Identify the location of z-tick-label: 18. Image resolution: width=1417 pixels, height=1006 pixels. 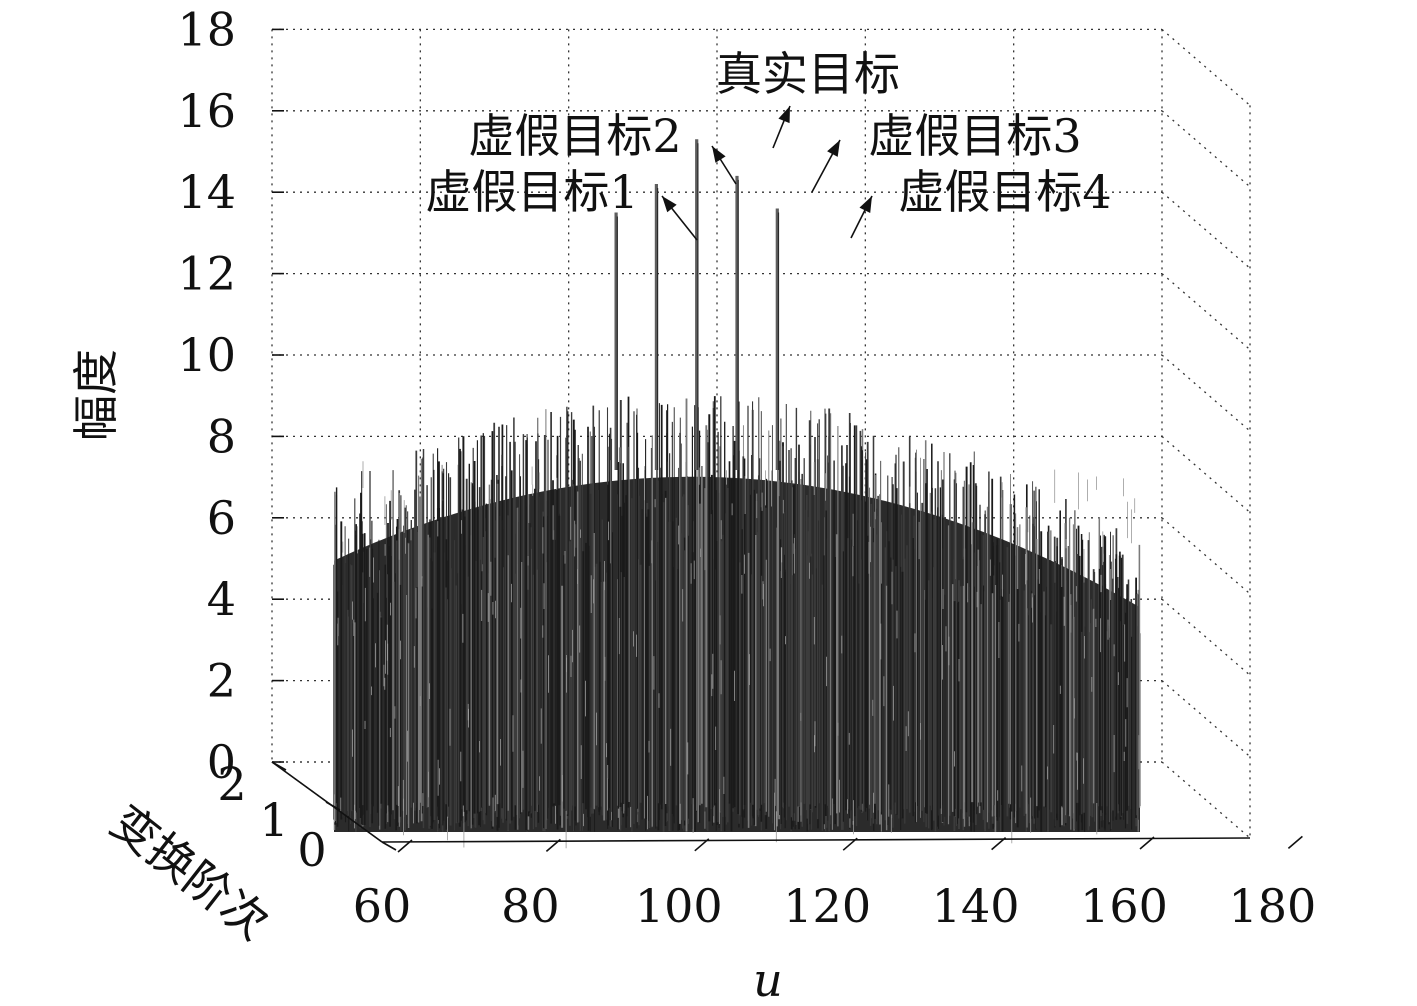
(206, 29).